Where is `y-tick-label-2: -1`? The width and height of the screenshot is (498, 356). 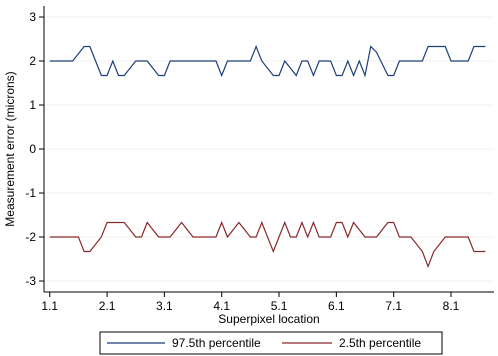 y-tick-label-2: -1 is located at coordinates (30, 193).